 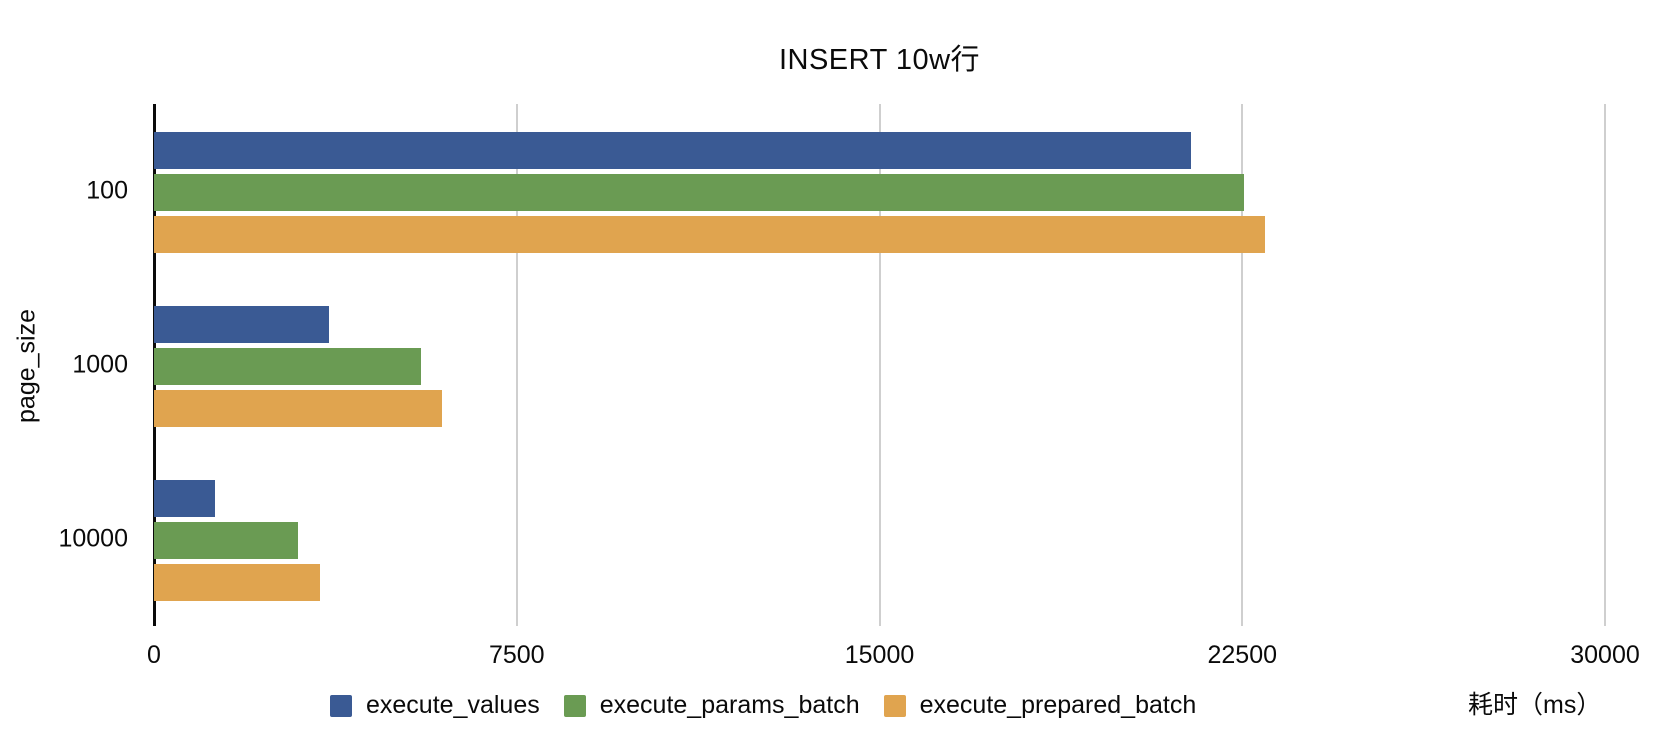 What do you see at coordinates (729, 705) in the screenshot?
I see `legend-label: execute_params_batch` at bounding box center [729, 705].